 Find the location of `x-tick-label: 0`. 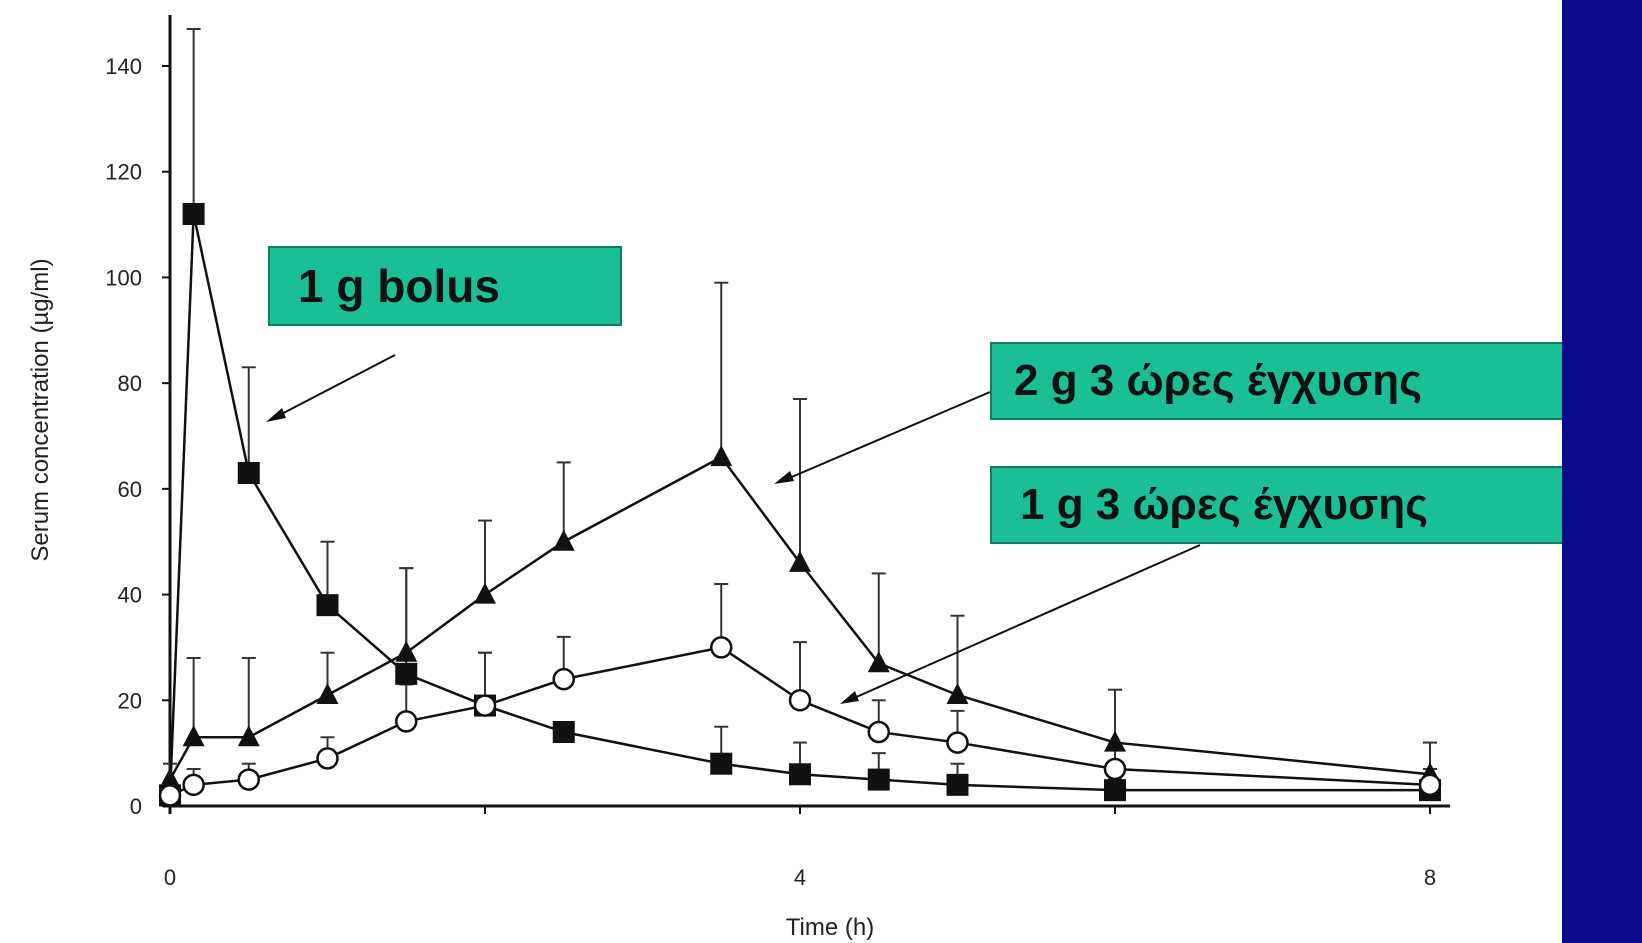

x-tick-label: 0 is located at coordinates (170, 877).